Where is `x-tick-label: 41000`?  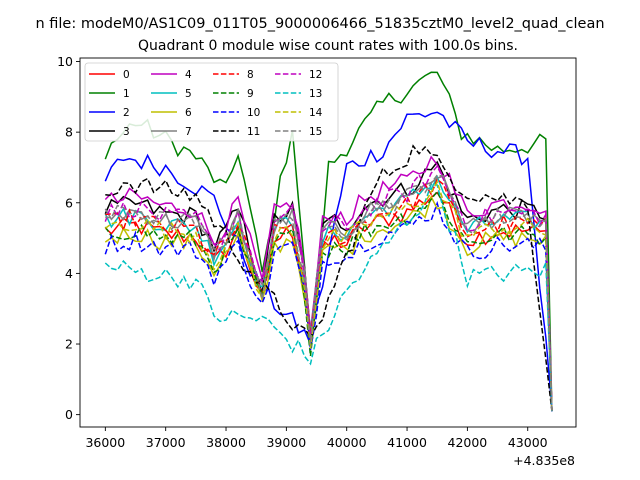
x-tick-label: 41000 is located at coordinates (407, 442).